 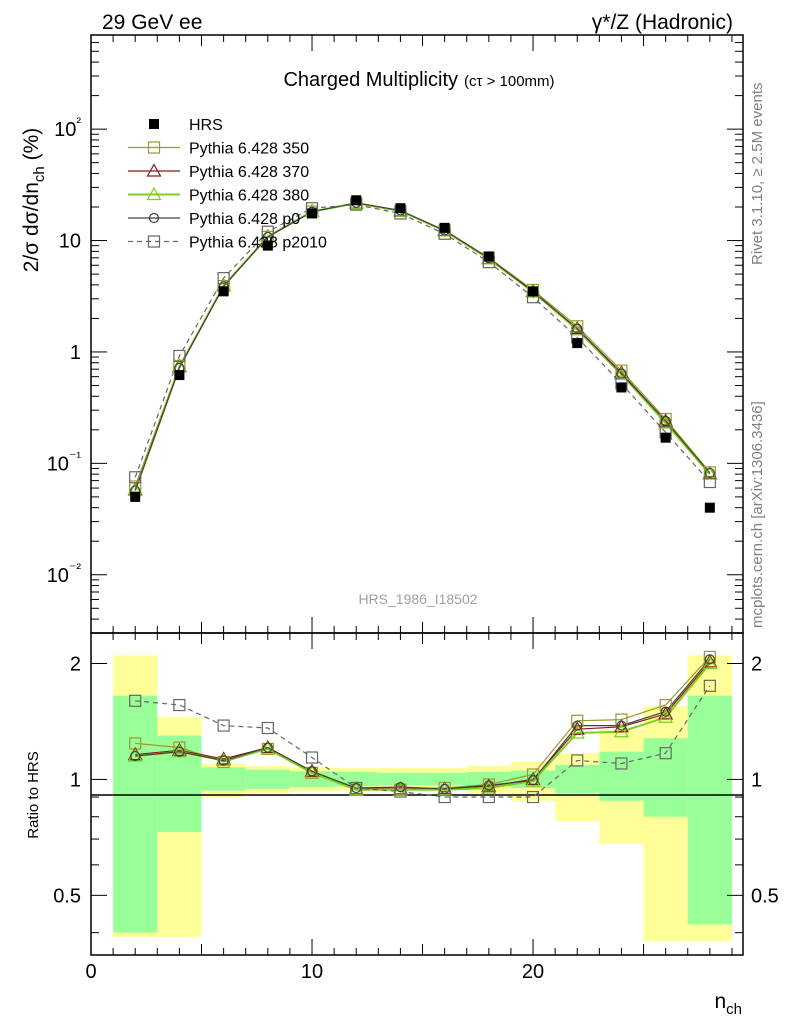 I want to click on lower-y-tick-label-right: 0.5, so click(x=765, y=896).